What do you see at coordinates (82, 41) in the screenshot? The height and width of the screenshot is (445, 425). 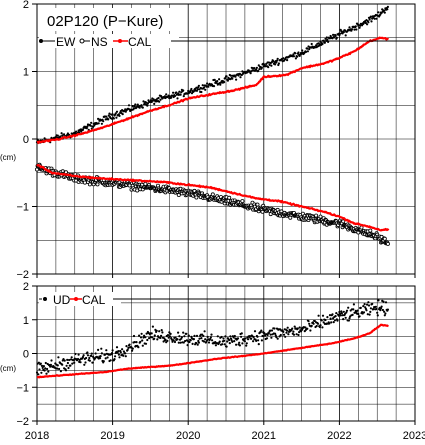 I see `legend-ns-marker` at bounding box center [82, 41].